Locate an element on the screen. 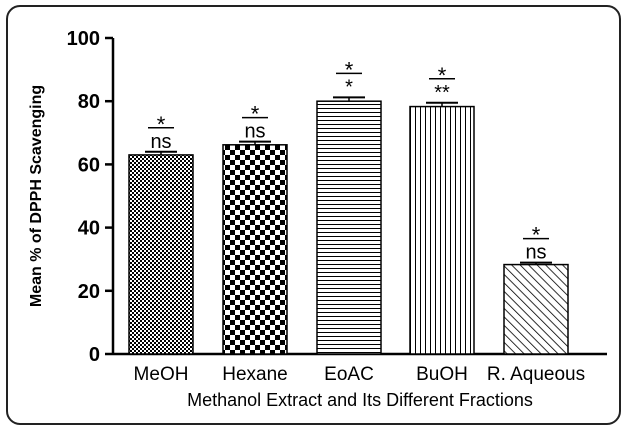 The image size is (629, 425). x-tick-label: EoAC is located at coordinates (349, 374).